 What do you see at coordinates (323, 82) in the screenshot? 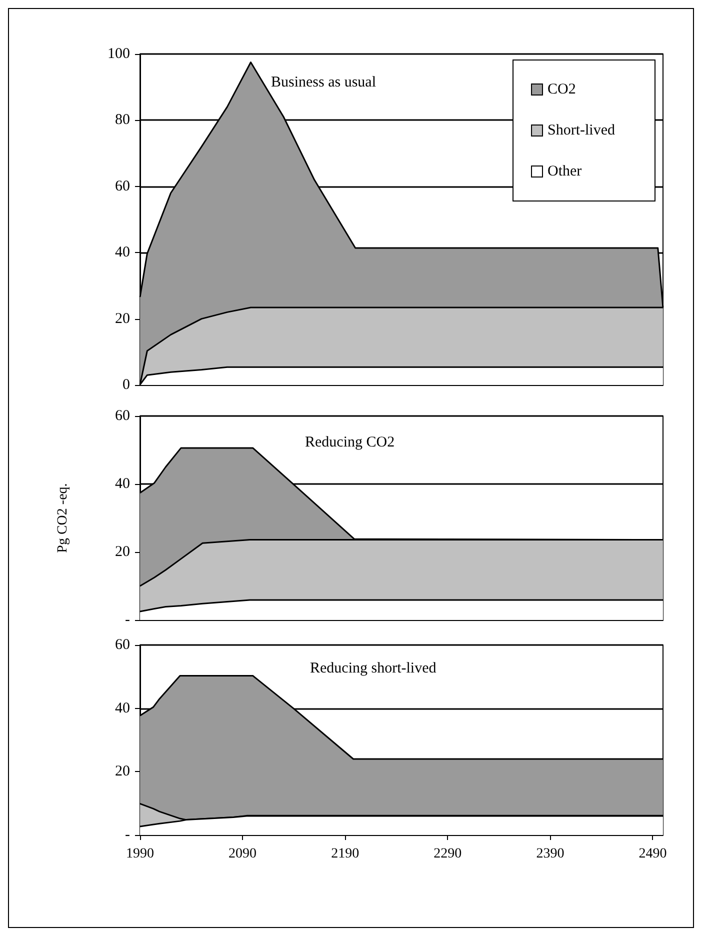
I see `text: Business as usual` at bounding box center [323, 82].